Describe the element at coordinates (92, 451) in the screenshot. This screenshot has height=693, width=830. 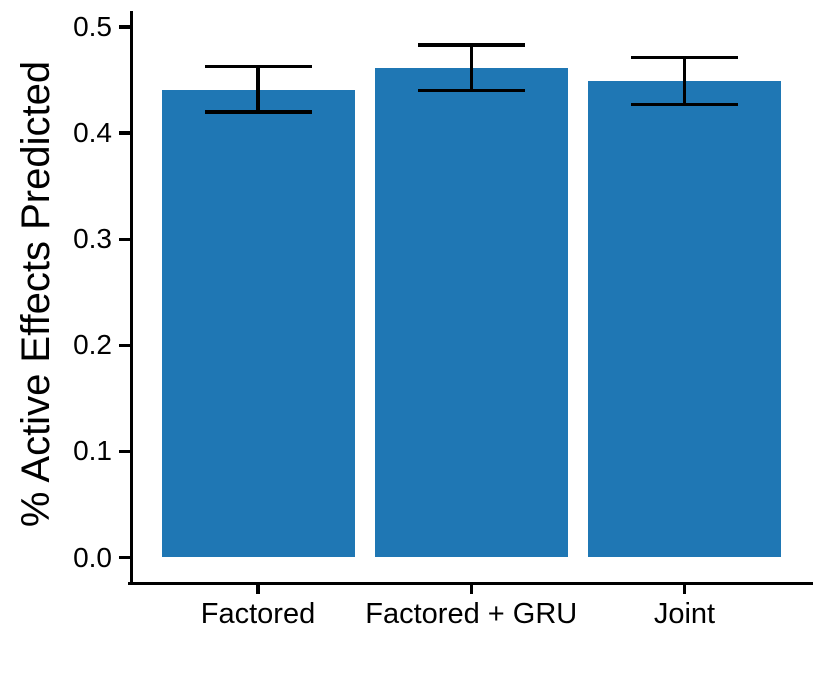
I see `y-tick-label: 0.1` at that location.